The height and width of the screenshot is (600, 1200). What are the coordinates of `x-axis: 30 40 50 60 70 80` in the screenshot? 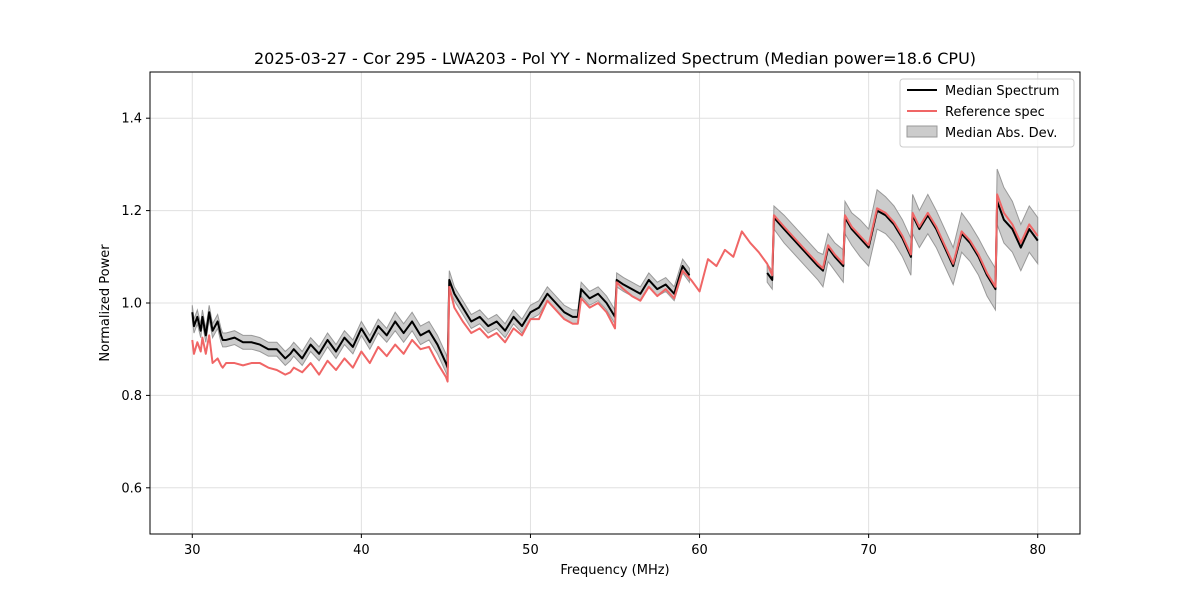 It's located at (615, 546).